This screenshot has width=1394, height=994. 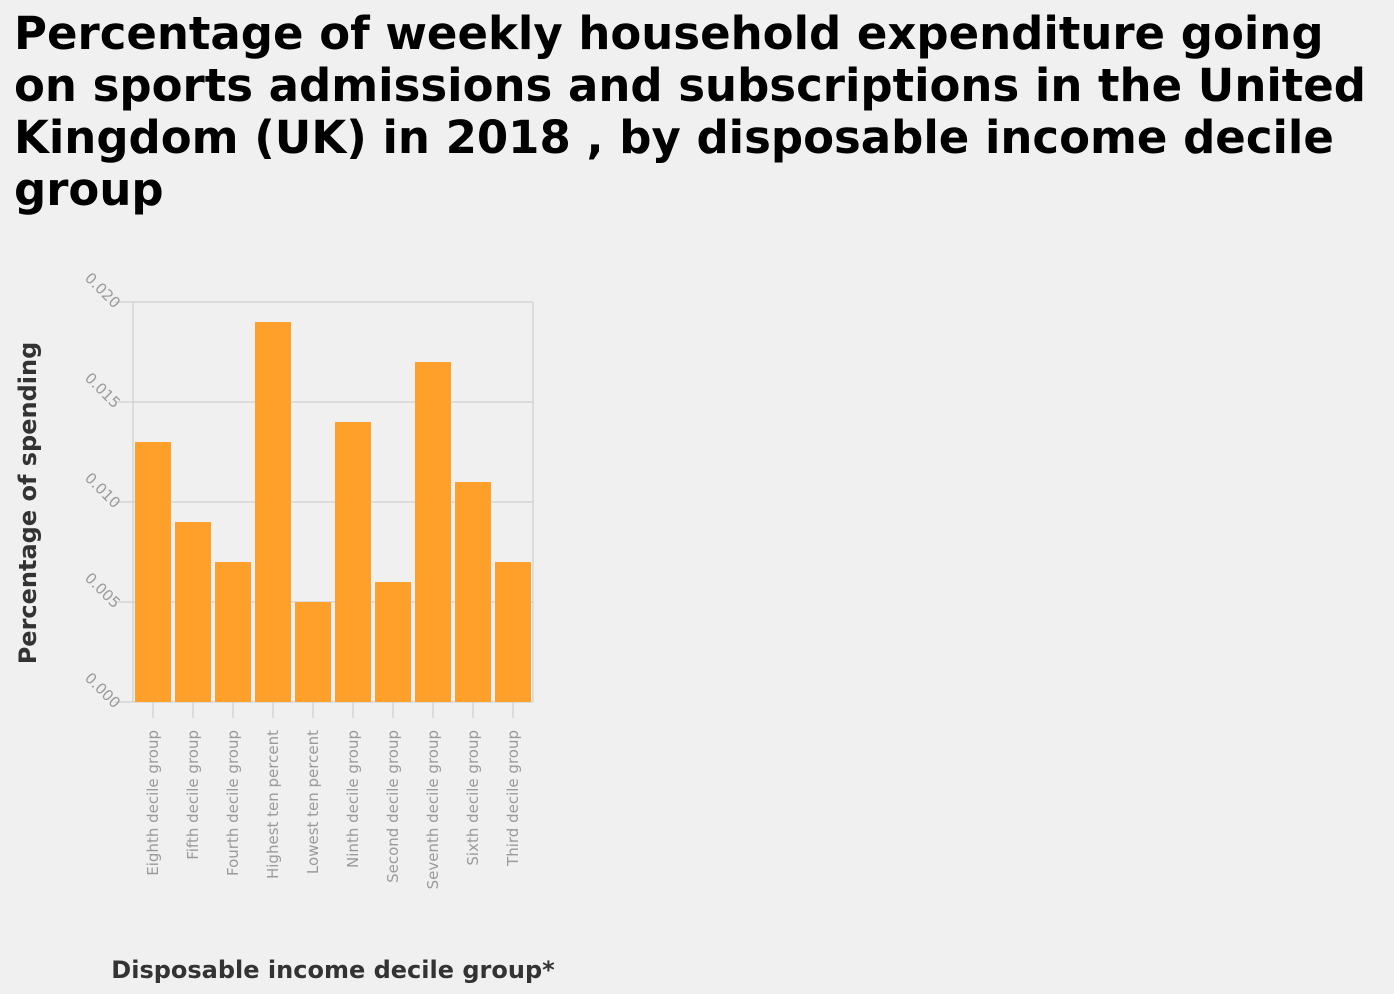 What do you see at coordinates (433, 809) in the screenshot?
I see `x-tick-label: Seventh decile group` at bounding box center [433, 809].